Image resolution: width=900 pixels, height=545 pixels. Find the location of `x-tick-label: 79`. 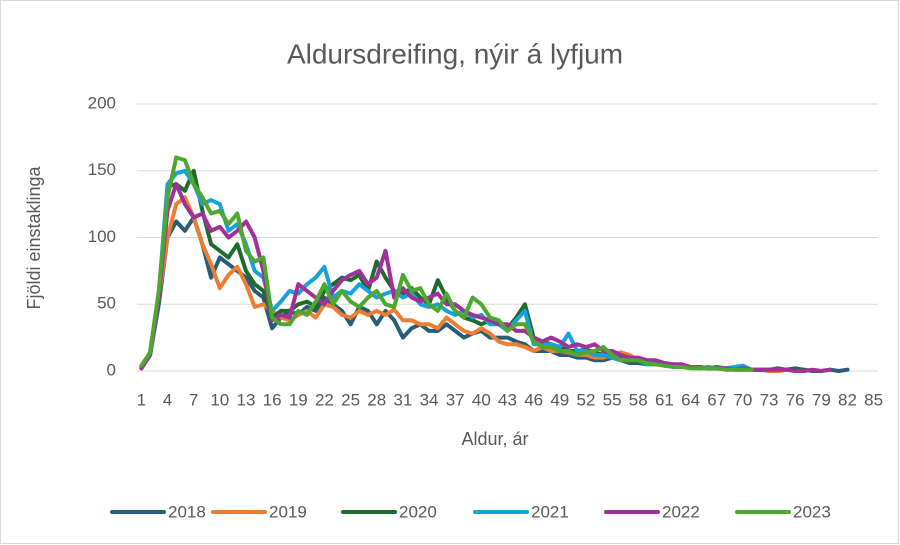

x-tick-label: 79 is located at coordinates (821, 399).